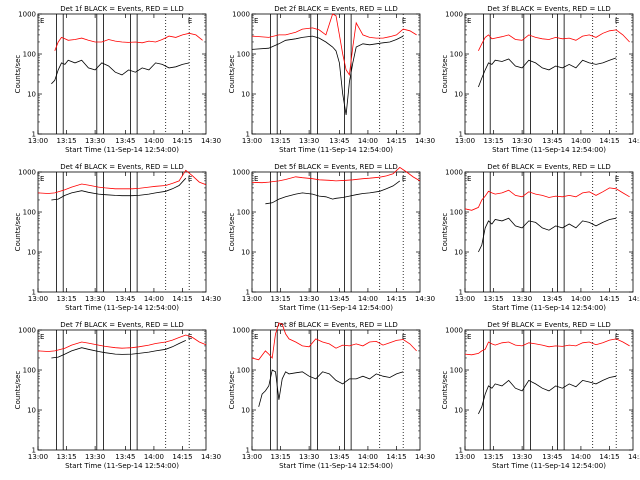 The width and height of the screenshot is (640, 480). What do you see at coordinates (121, 167) in the screenshot?
I see `panel-title: Det 4f BLACK = Events, RED = LLD` at bounding box center [121, 167].